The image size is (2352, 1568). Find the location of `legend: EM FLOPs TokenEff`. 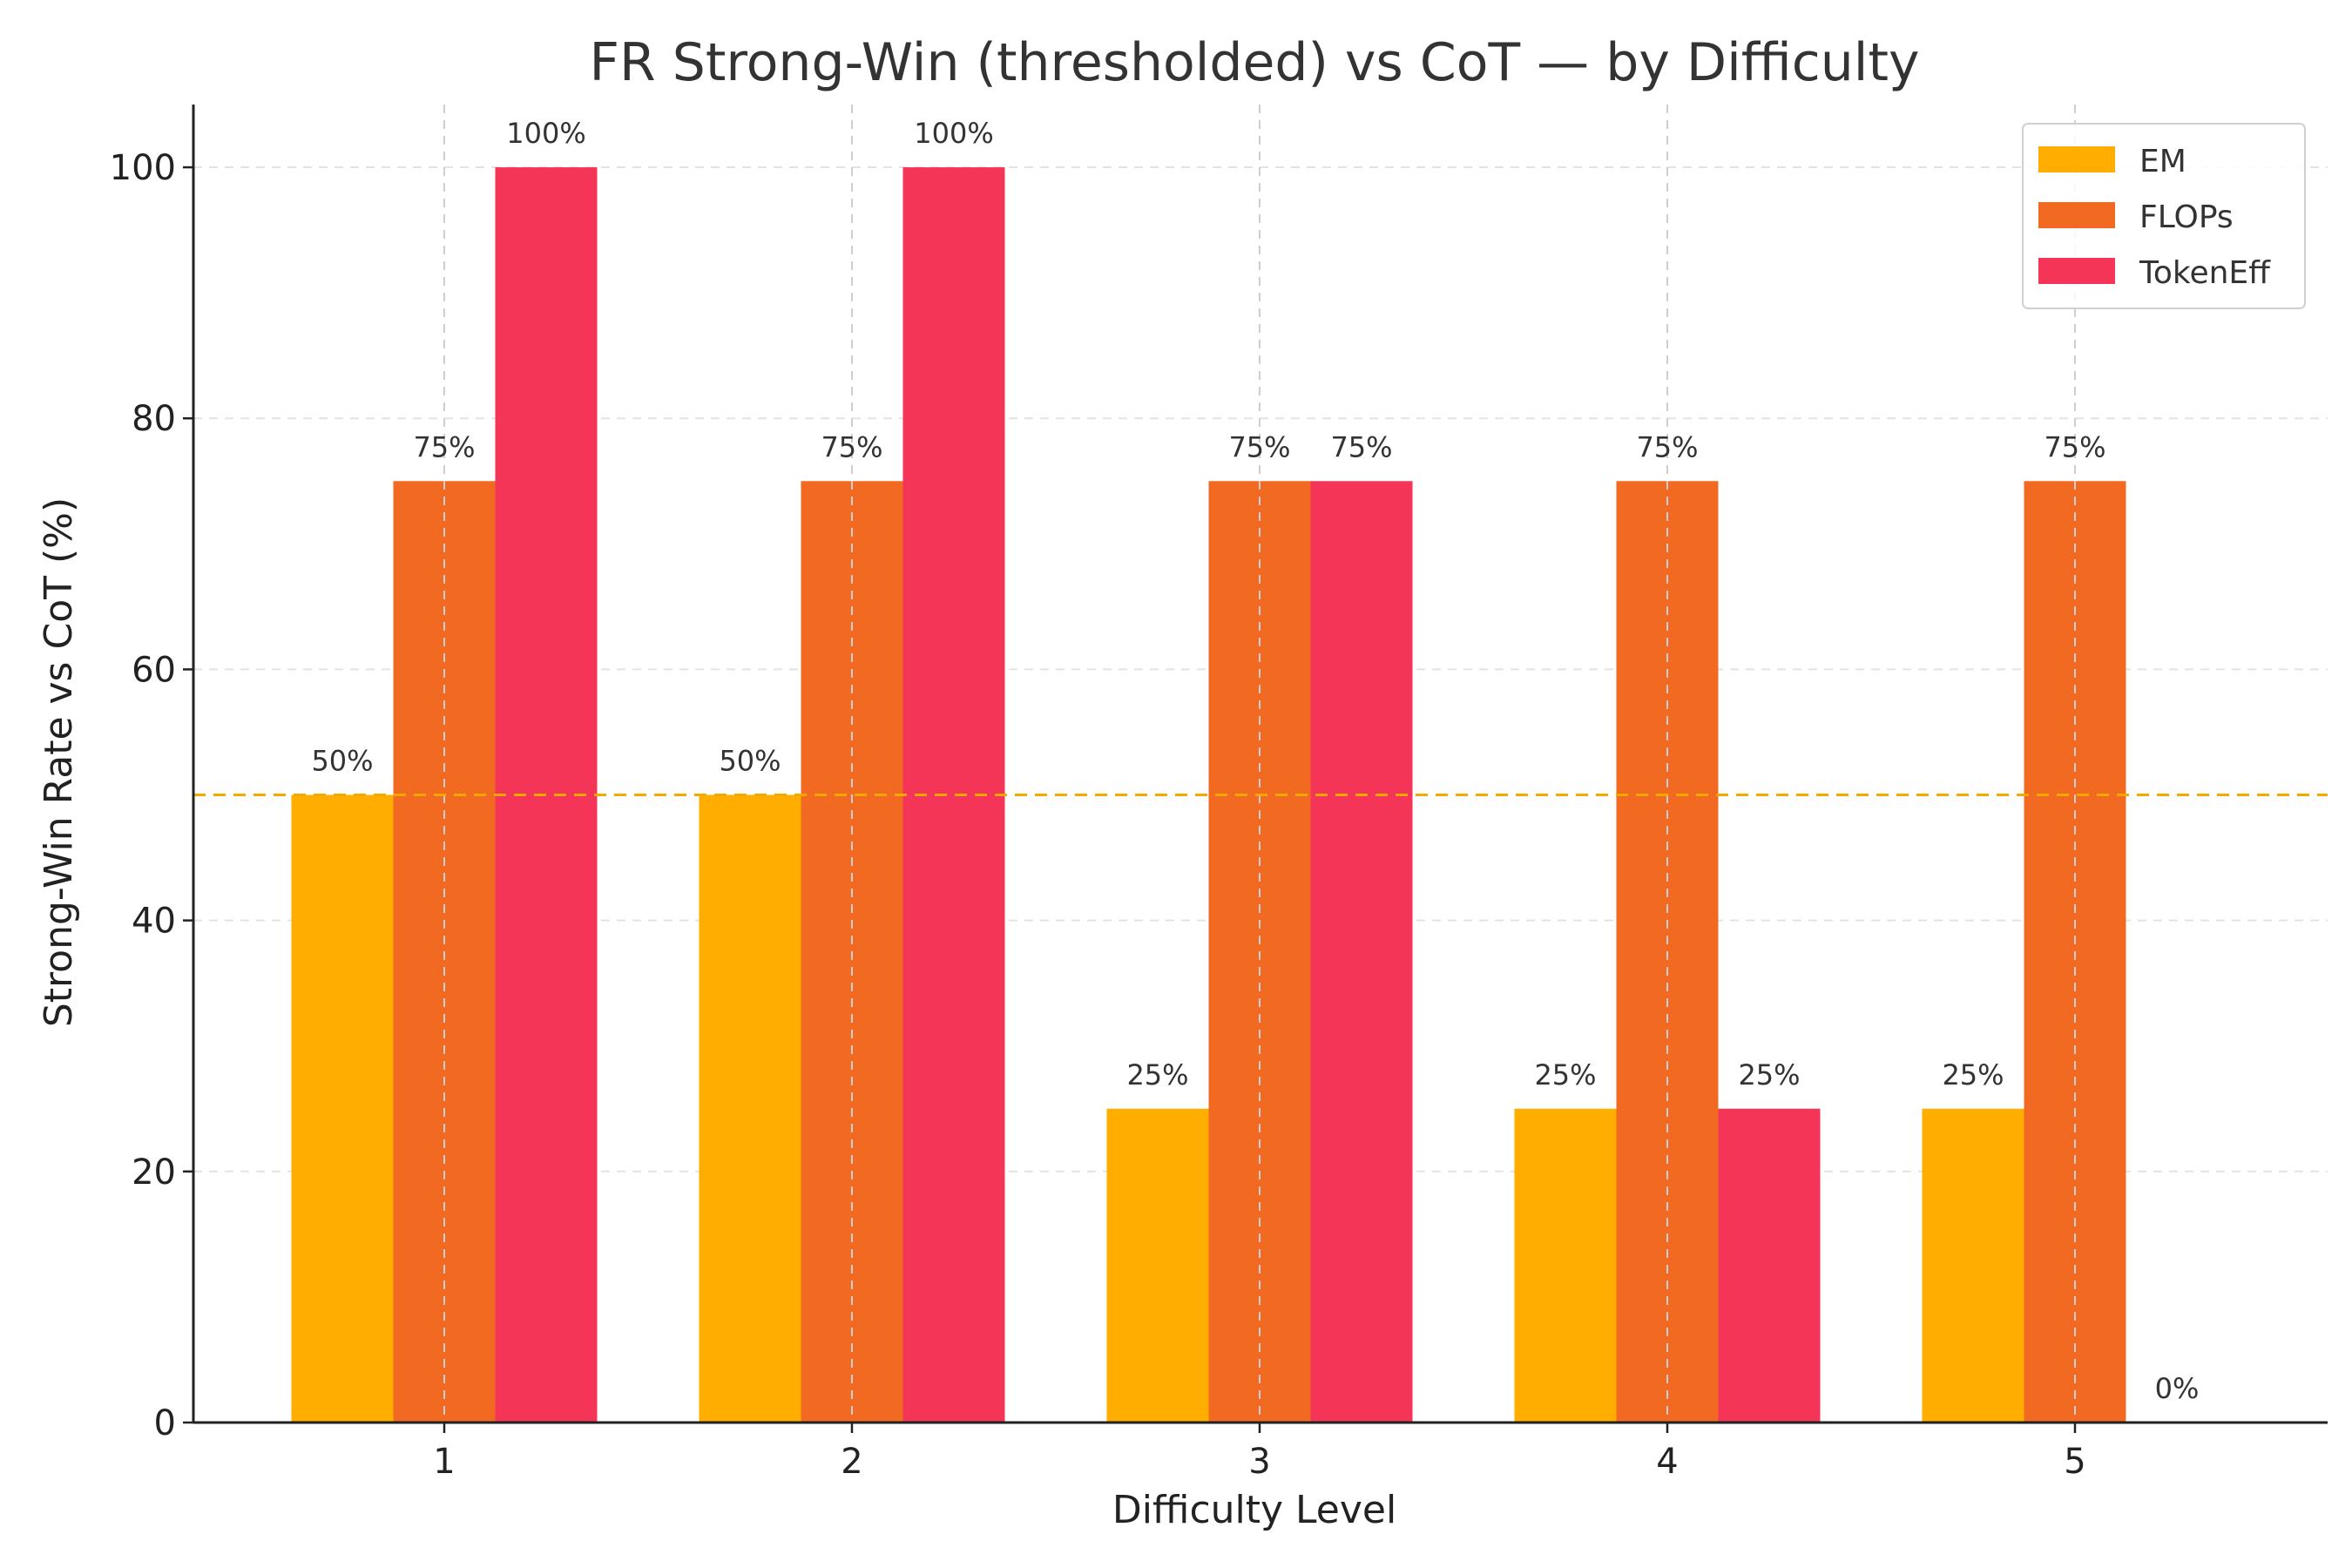

legend: EM FLOPs TokenEff is located at coordinates (2164, 216).